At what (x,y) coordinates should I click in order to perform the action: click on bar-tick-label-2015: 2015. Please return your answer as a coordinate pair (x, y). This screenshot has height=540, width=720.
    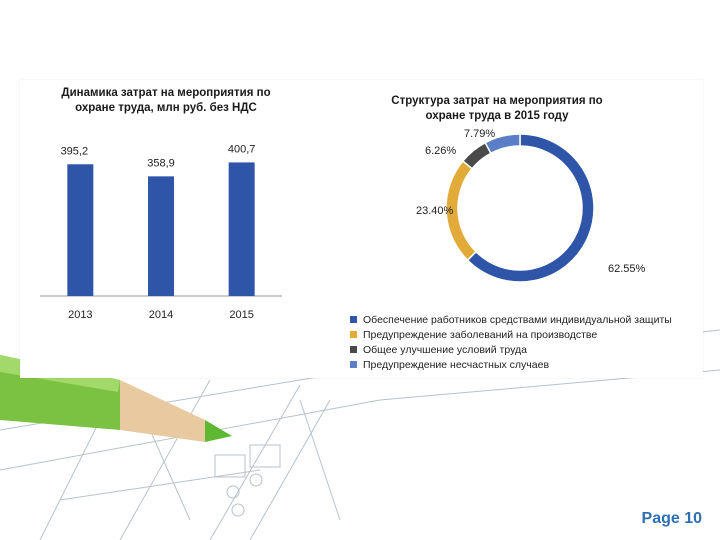
    Looking at the image, I should click on (241, 315).